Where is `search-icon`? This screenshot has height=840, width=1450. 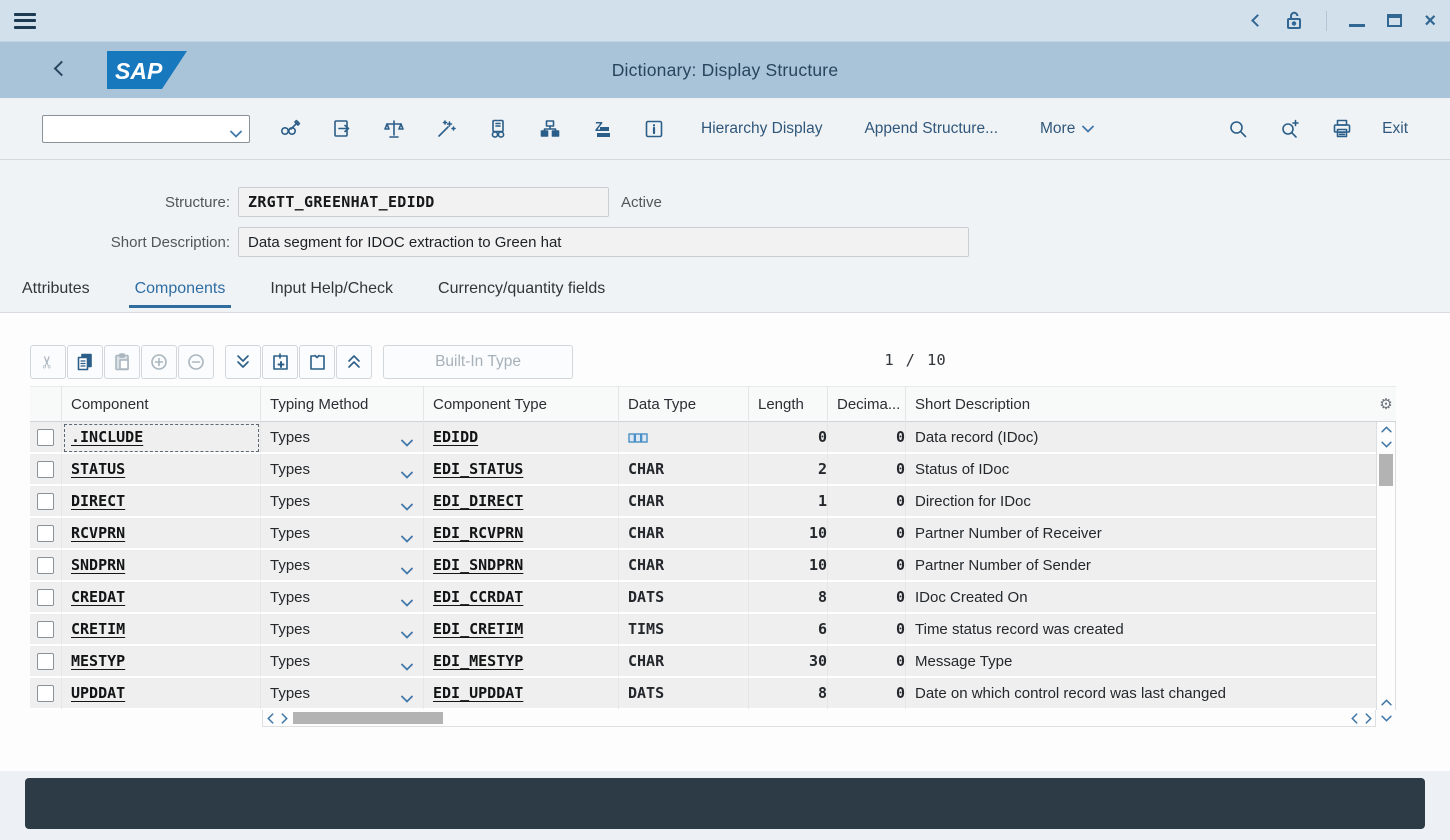 search-icon is located at coordinates (1238, 129).